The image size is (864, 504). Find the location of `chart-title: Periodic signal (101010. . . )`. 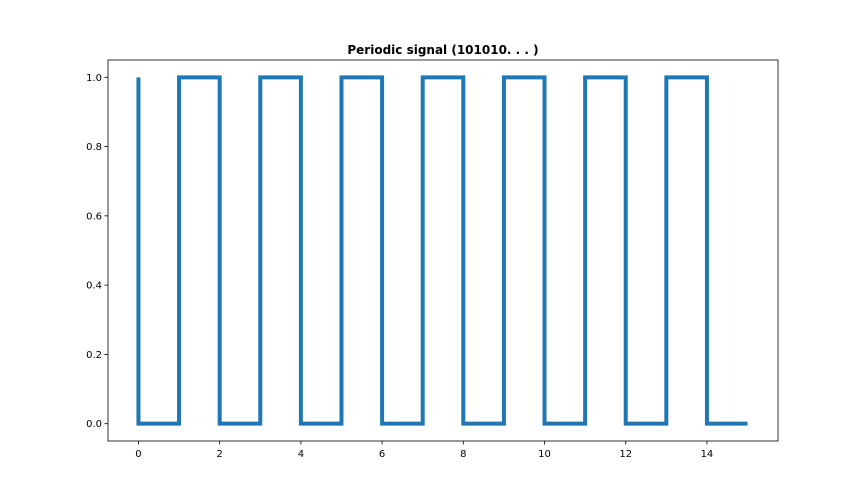

chart-title: Periodic signal (101010. . . ) is located at coordinates (442, 50).